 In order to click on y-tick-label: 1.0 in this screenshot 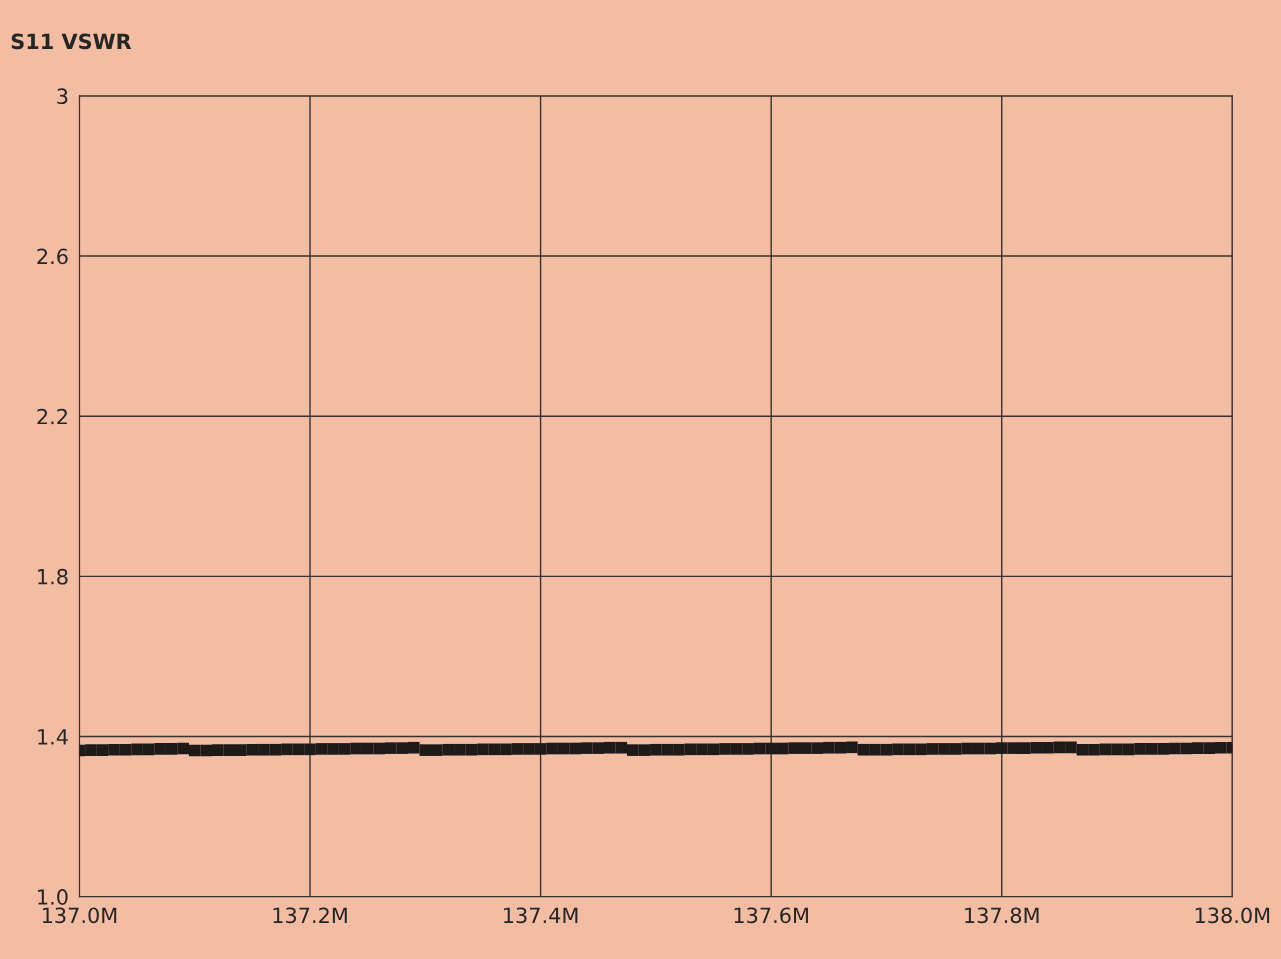, I will do `click(53, 897)`.